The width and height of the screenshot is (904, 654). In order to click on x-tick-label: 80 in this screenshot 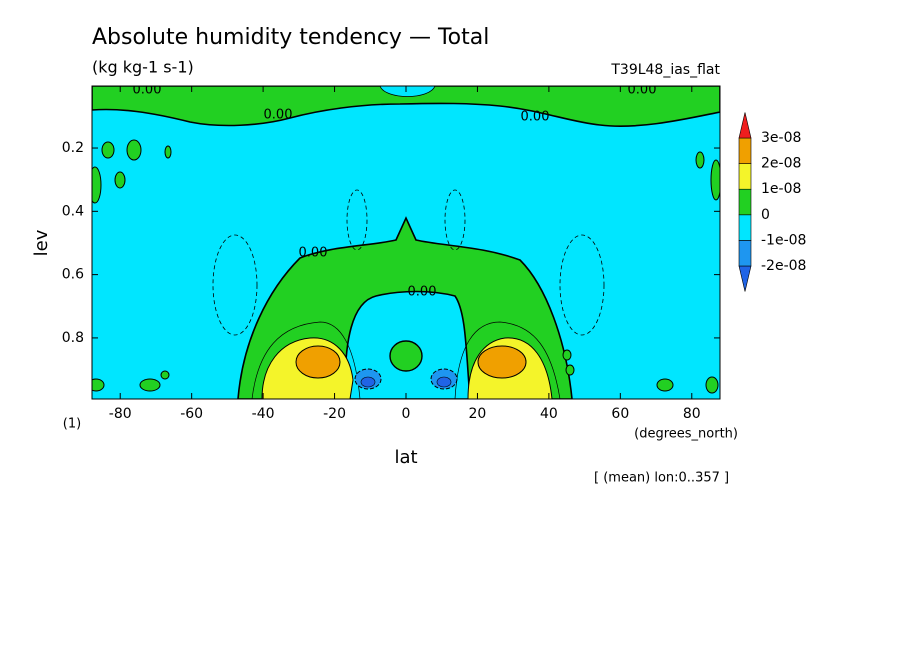, I will do `click(692, 414)`.